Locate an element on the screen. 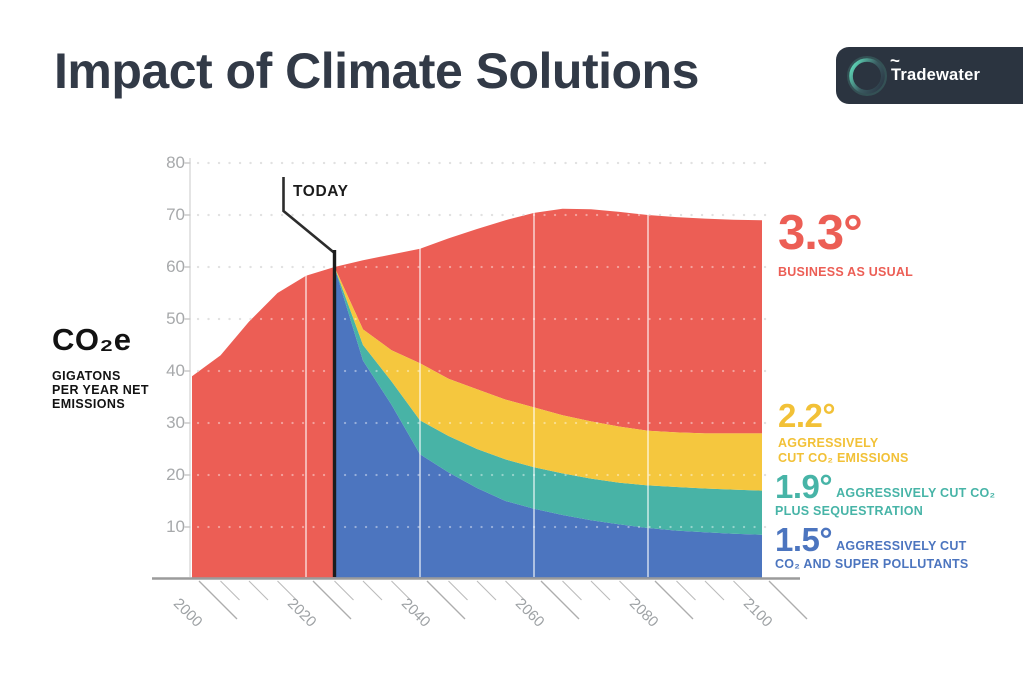 This screenshot has width=1023, height=675. scenario-description: CUT CO₂ EMISSIONS is located at coordinates (843, 458).